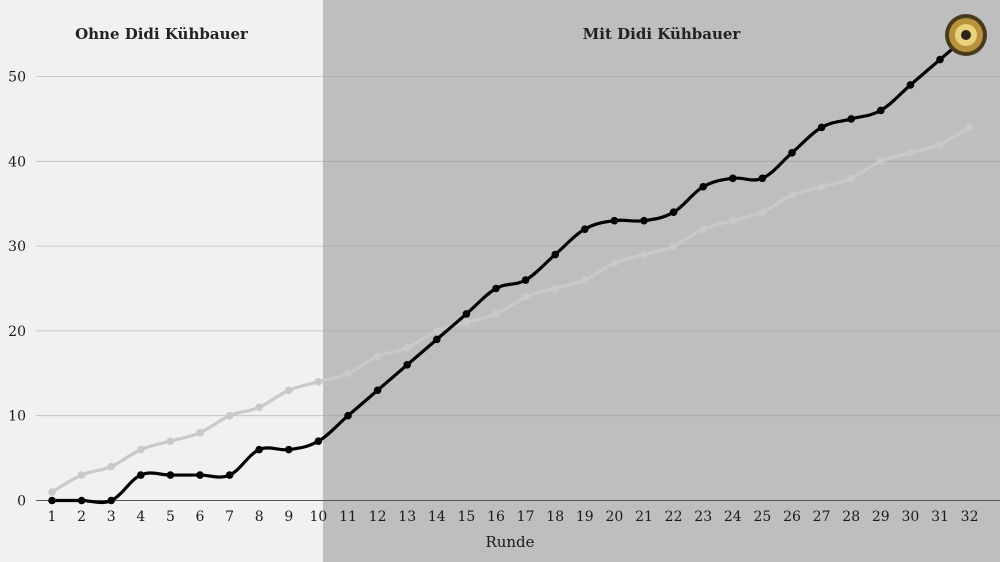 The width and height of the screenshot is (1000, 562). Describe the element at coordinates (17, 162) in the screenshot. I see `y-tick-label: 40` at that location.